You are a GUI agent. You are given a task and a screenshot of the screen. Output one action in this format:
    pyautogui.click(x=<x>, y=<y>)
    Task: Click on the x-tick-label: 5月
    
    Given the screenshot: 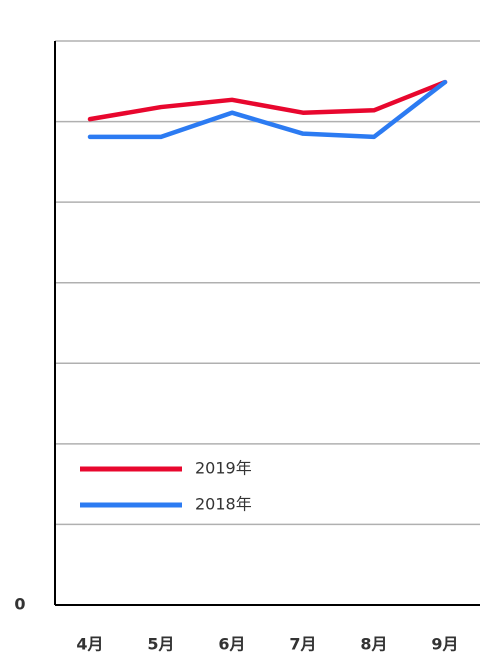 What is the action you would take?
    pyautogui.click(x=160, y=644)
    